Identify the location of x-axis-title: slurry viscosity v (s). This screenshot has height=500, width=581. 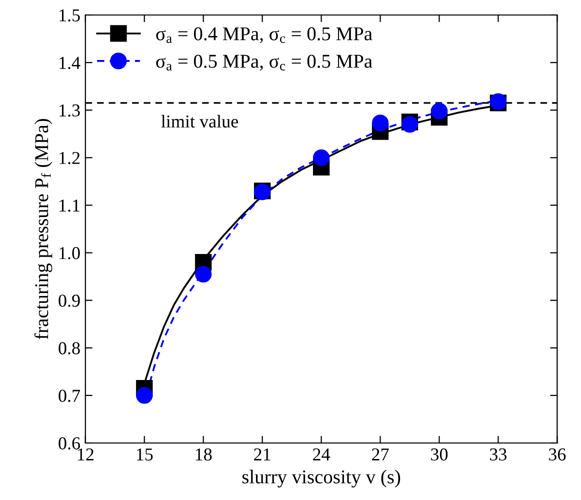
(321, 479).